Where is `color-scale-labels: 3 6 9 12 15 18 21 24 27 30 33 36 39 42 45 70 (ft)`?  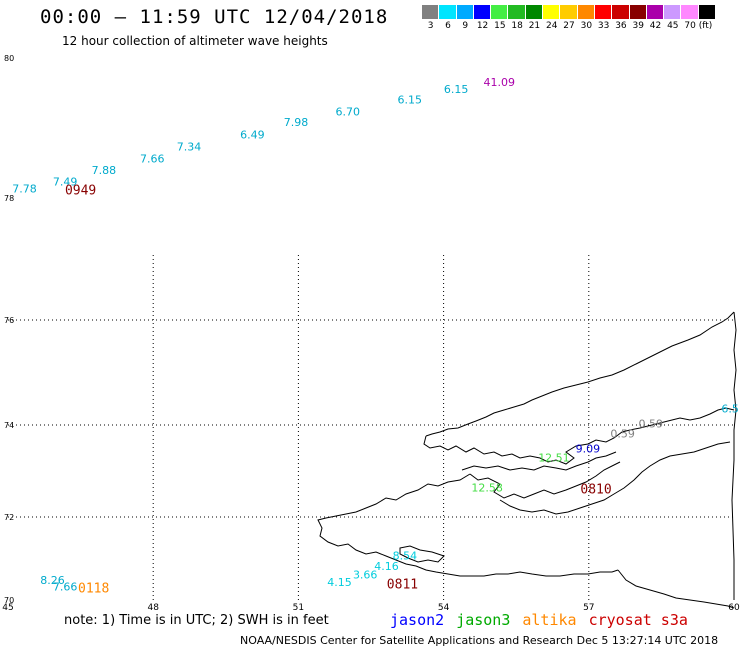 color-scale-labels: 3 6 9 12 15 18 21 24 27 30 33 36 39 42 45 70 (ft) is located at coordinates (567, 26).